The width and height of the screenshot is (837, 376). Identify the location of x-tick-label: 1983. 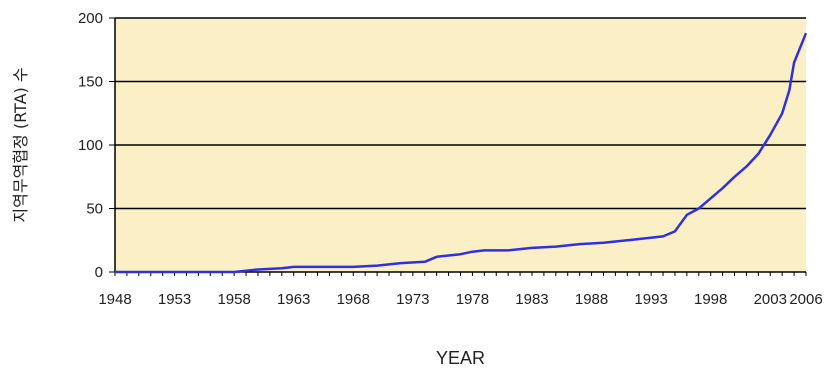
(531, 299).